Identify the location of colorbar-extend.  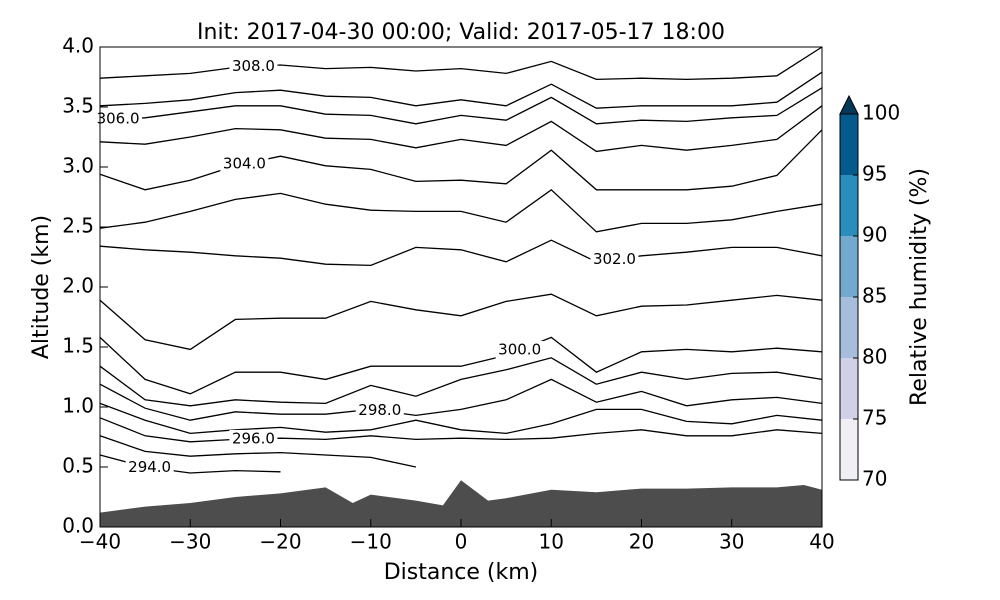
(849, 104).